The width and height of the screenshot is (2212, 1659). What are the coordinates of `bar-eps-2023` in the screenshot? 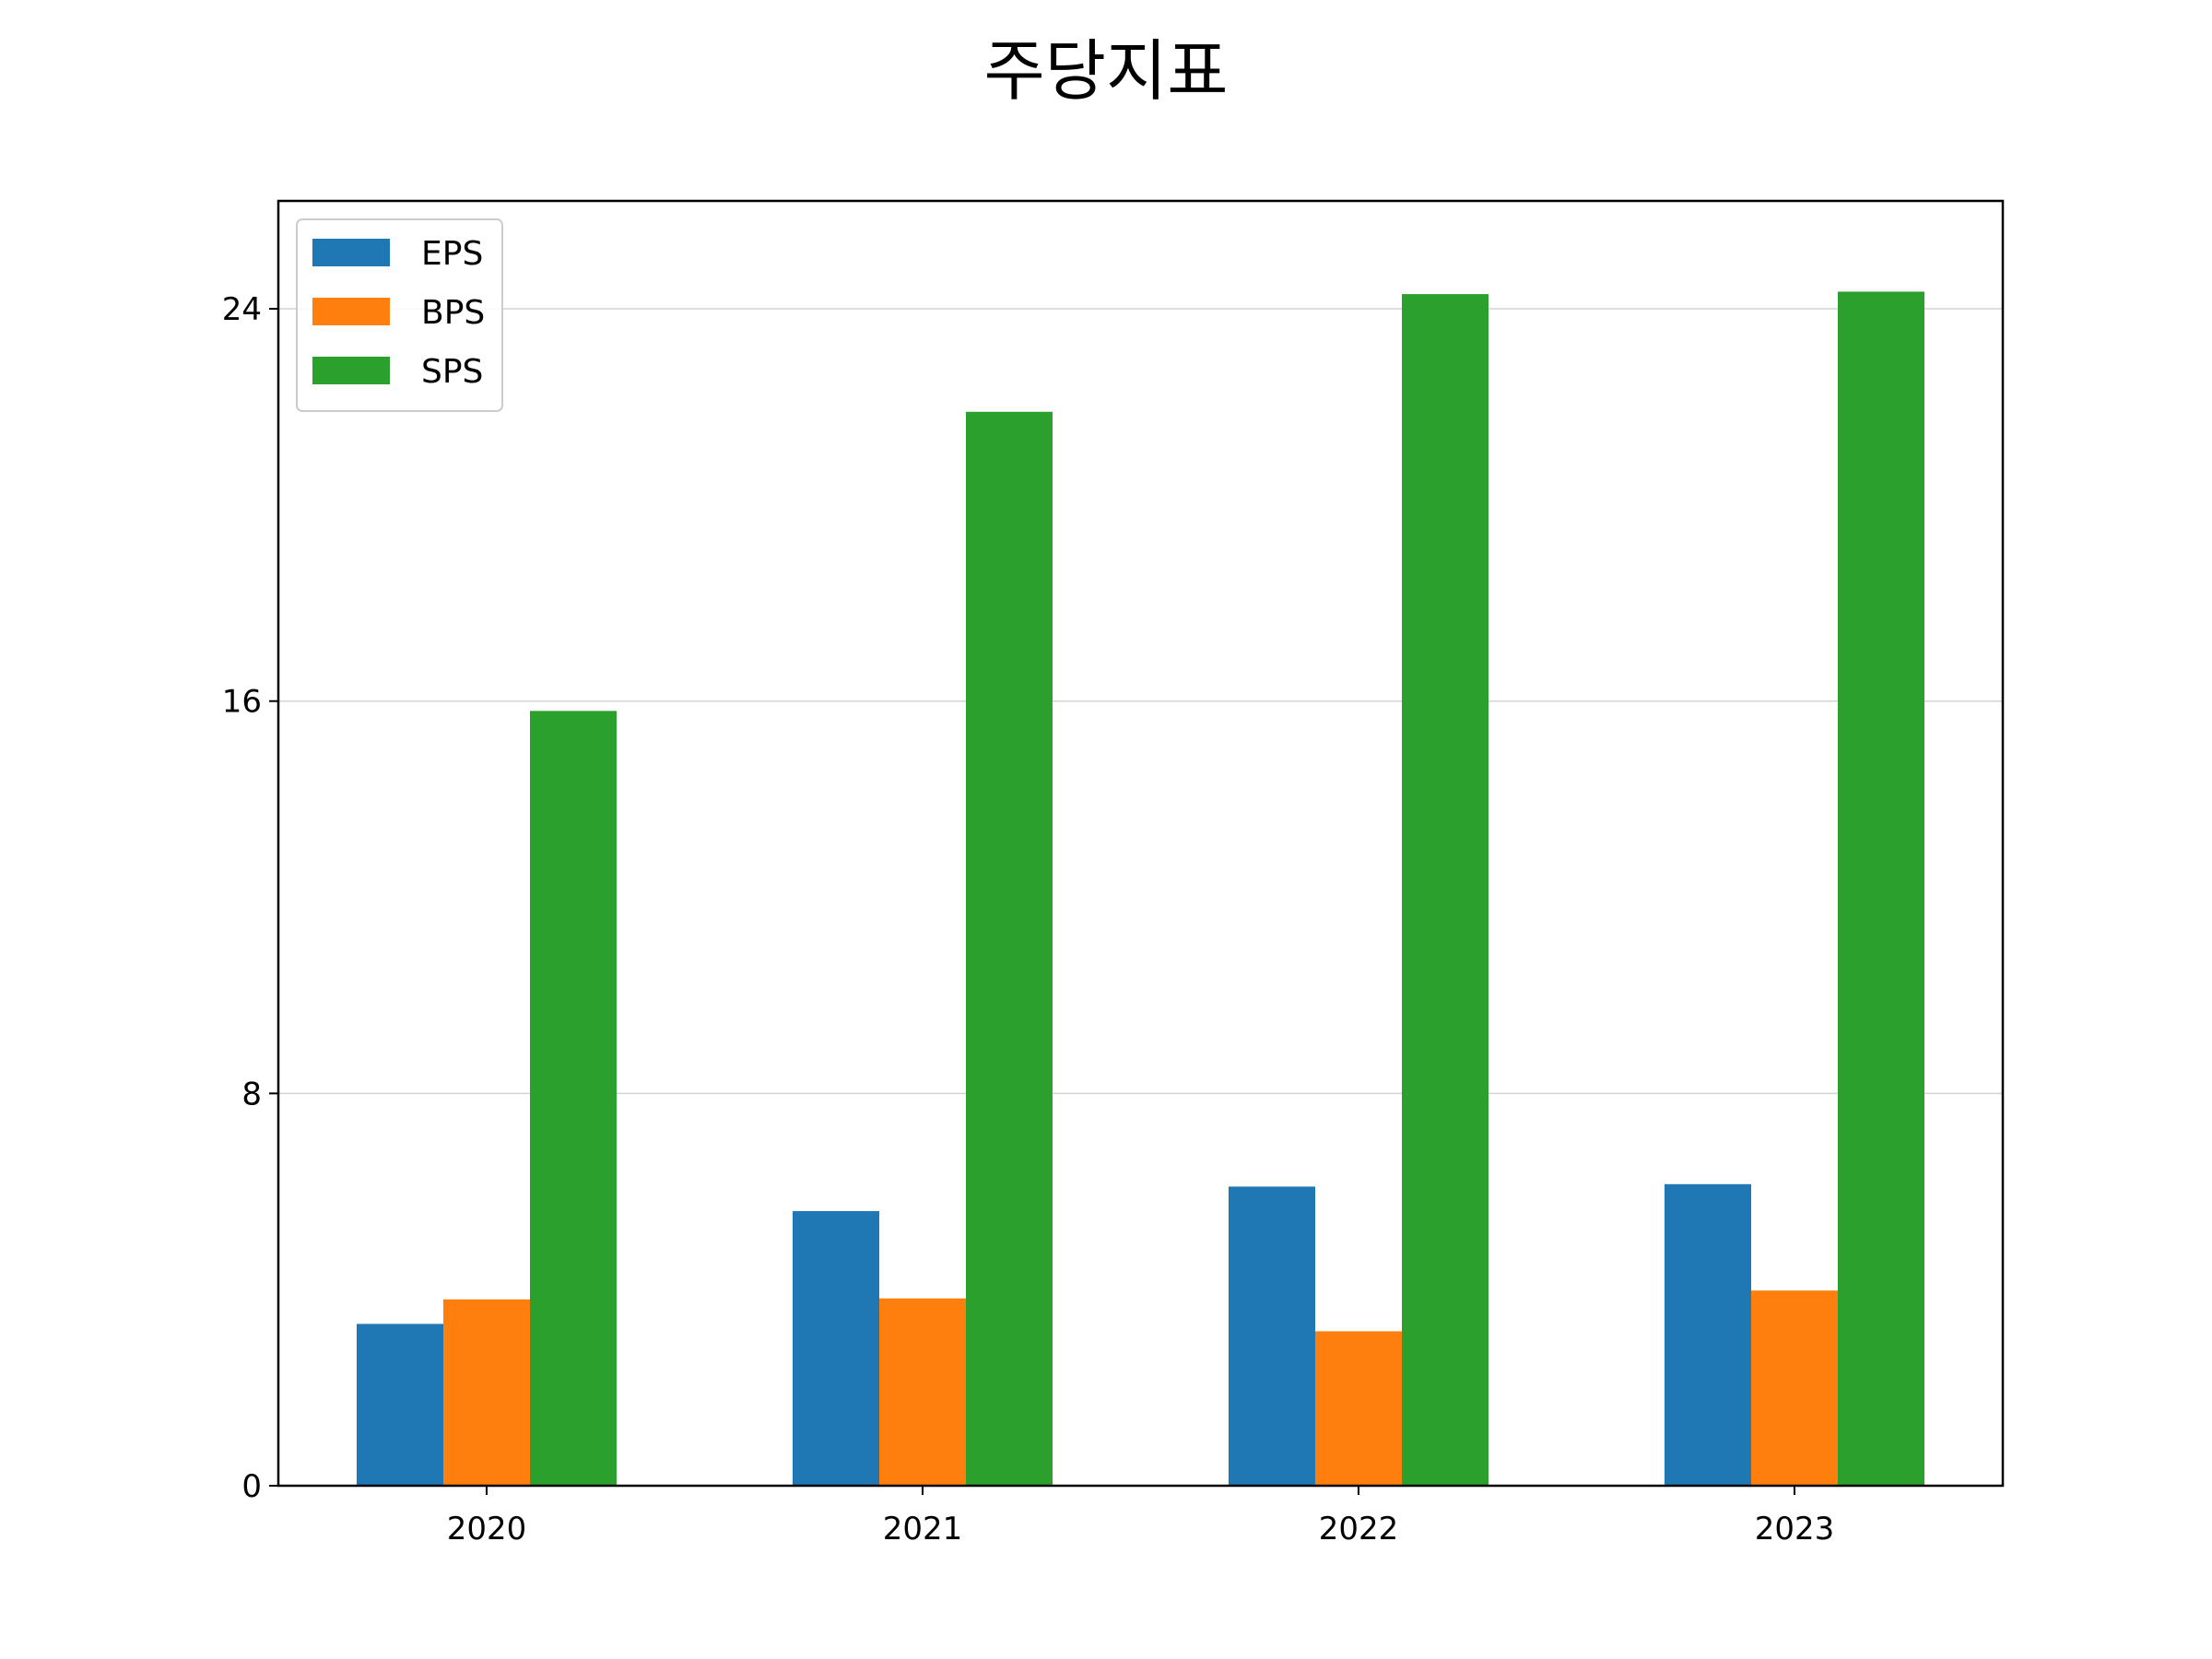 It's located at (1708, 1334).